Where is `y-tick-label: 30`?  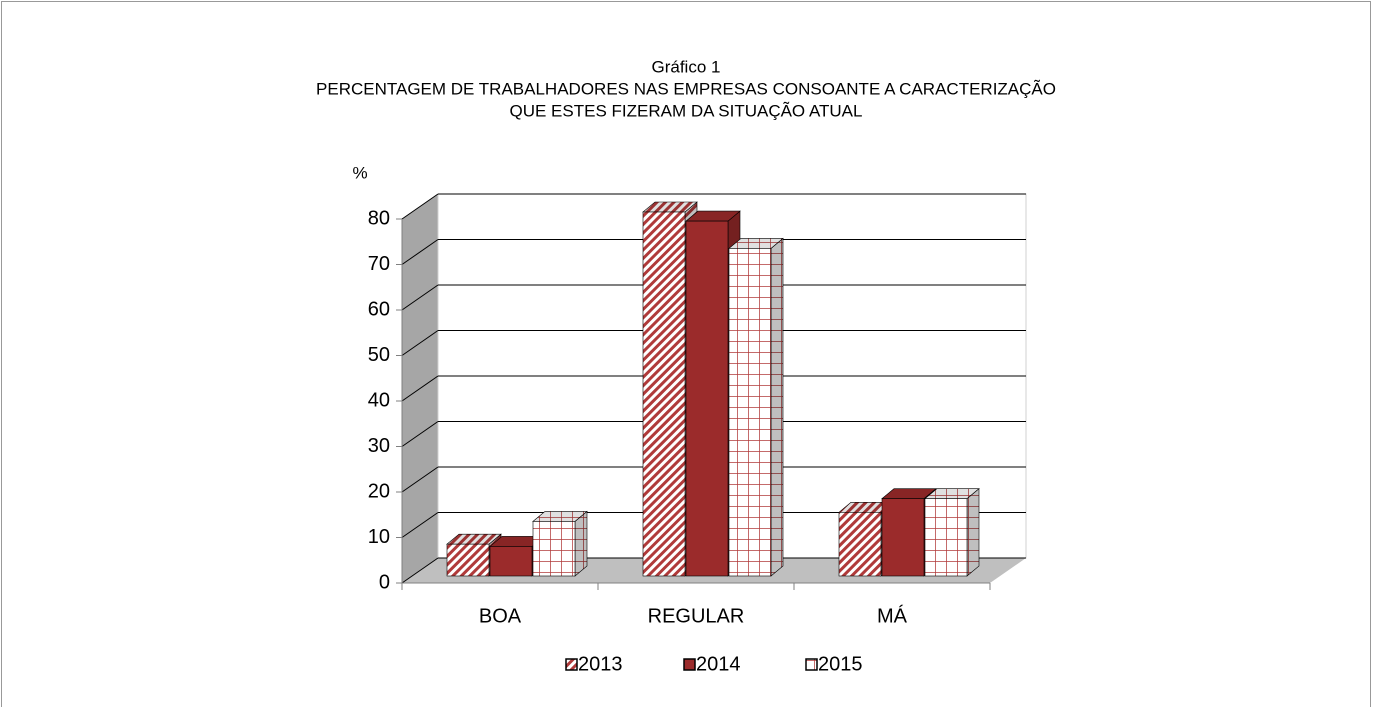
y-tick-label: 30 is located at coordinates (379, 446).